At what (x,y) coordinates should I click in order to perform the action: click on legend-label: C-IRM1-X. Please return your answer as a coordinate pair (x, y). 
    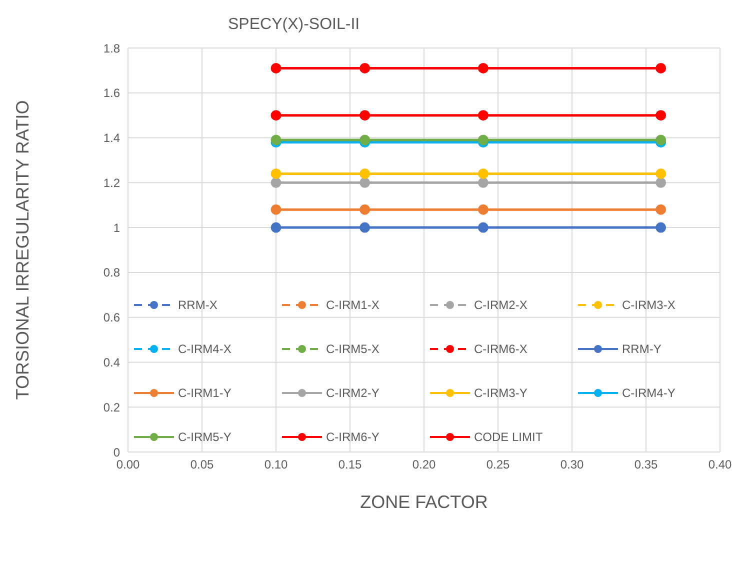
    Looking at the image, I should click on (353, 305).